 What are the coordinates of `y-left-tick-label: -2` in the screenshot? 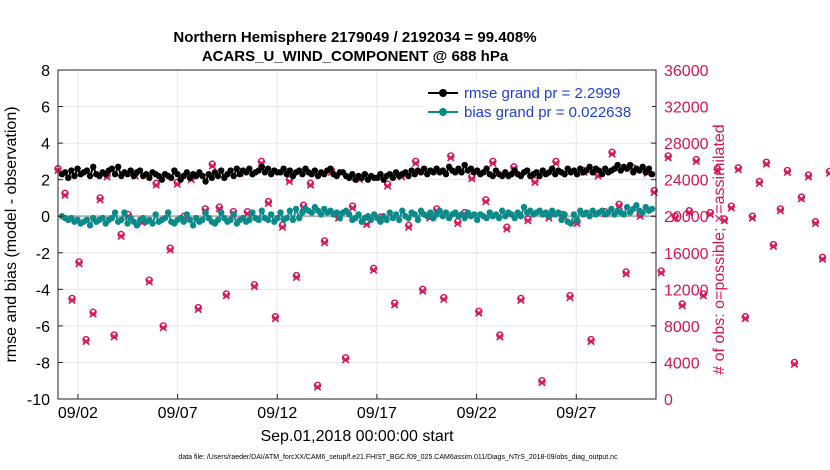 It's located at (43, 254).